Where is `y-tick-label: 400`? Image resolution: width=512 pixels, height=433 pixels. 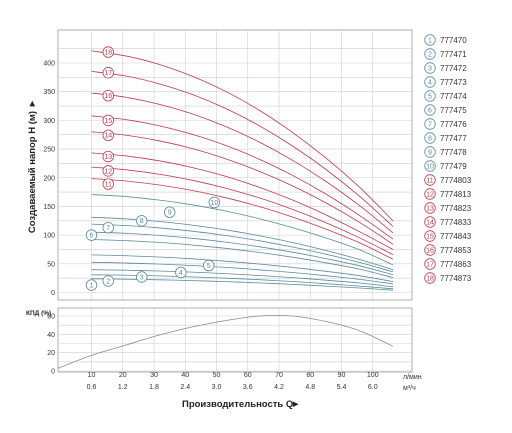 y-tick-label: 400 is located at coordinates (49, 64).